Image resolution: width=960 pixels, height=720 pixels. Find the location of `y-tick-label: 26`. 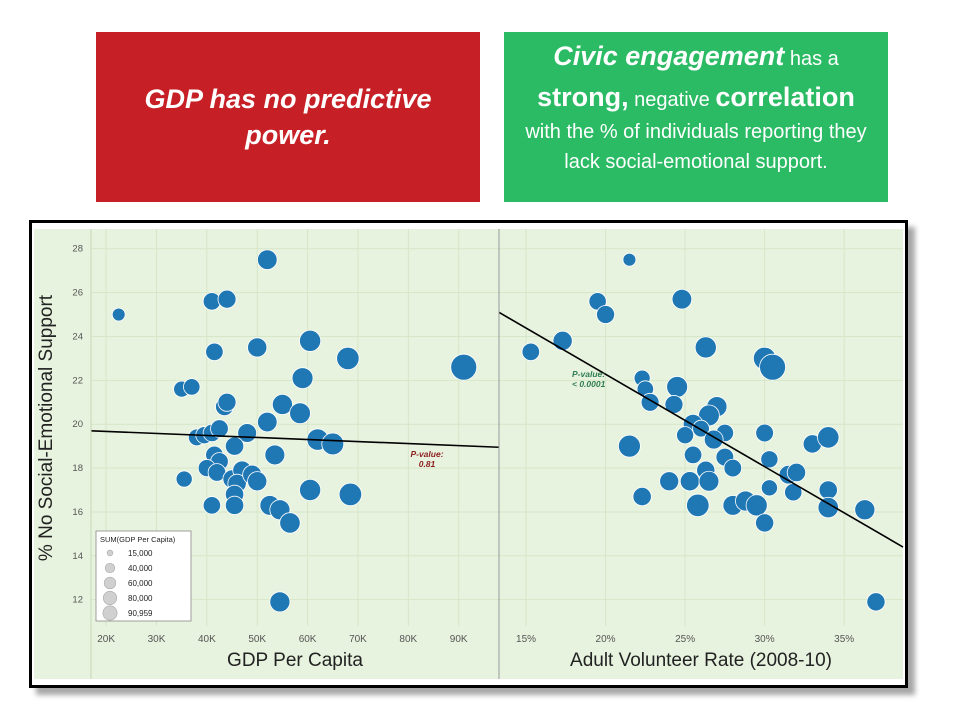

y-tick-label: 26 is located at coordinates (77, 293).